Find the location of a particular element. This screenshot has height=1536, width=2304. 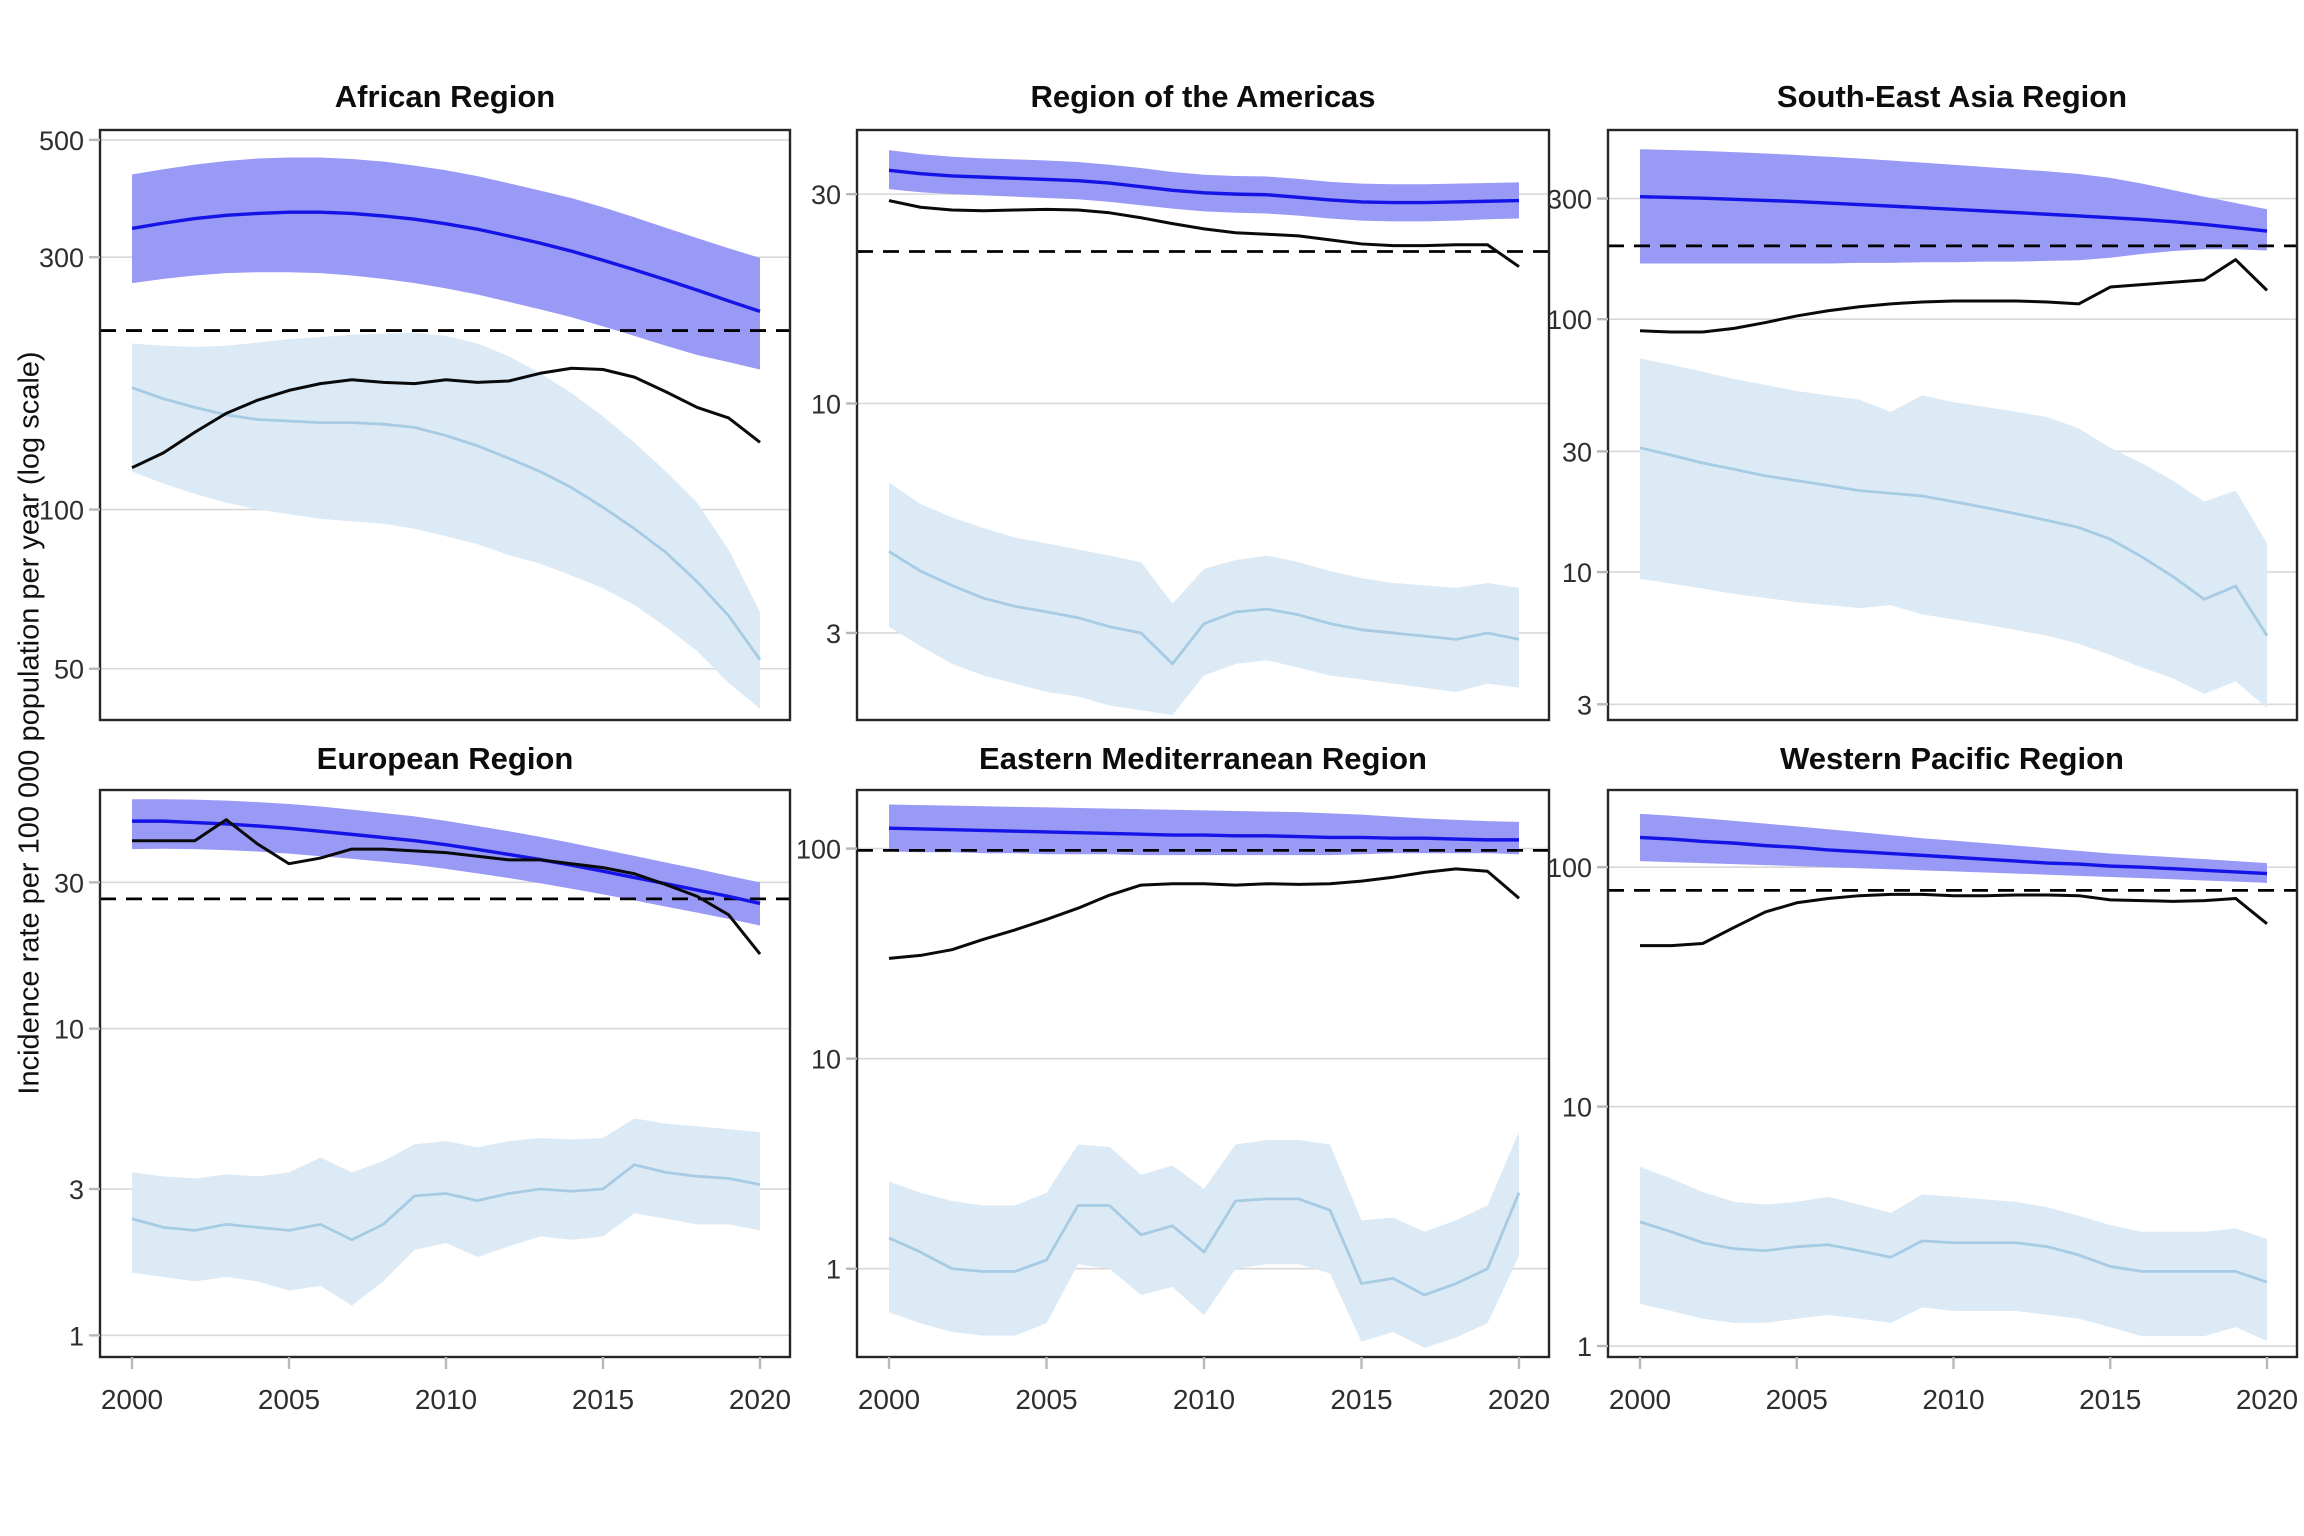

panel-title-eastern-mediterranean-region: Eastern Mediterranean Region is located at coordinates (1203, 758).